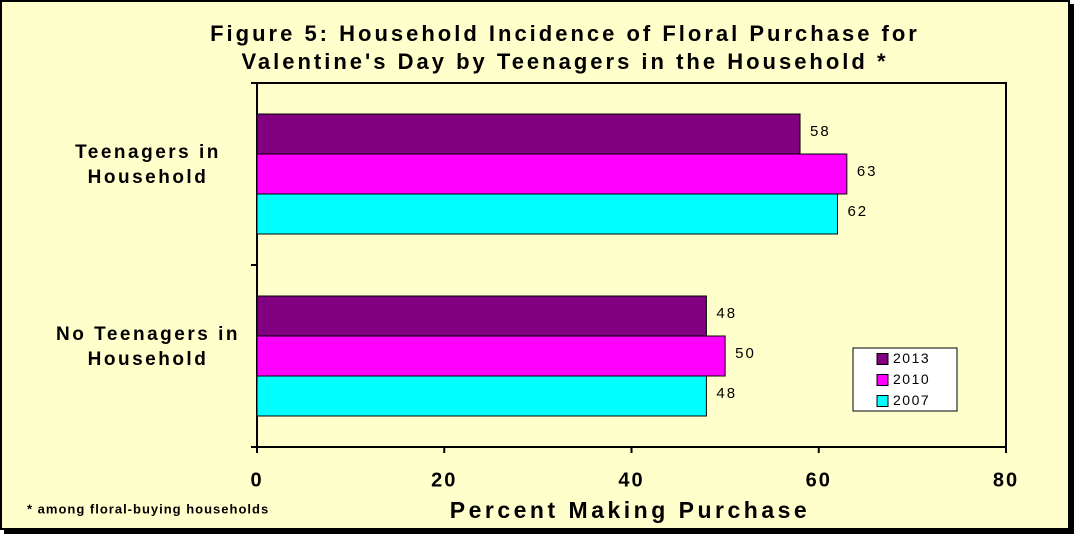 This screenshot has height=540, width=1080. Describe the element at coordinates (911, 400) in the screenshot. I see `legend-label: 2007` at that location.